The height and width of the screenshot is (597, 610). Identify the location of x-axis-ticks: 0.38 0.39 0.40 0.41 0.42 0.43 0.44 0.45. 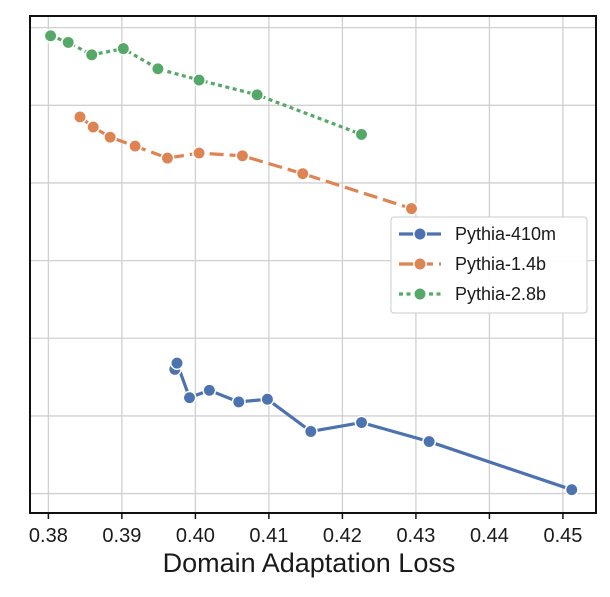
(305, 530).